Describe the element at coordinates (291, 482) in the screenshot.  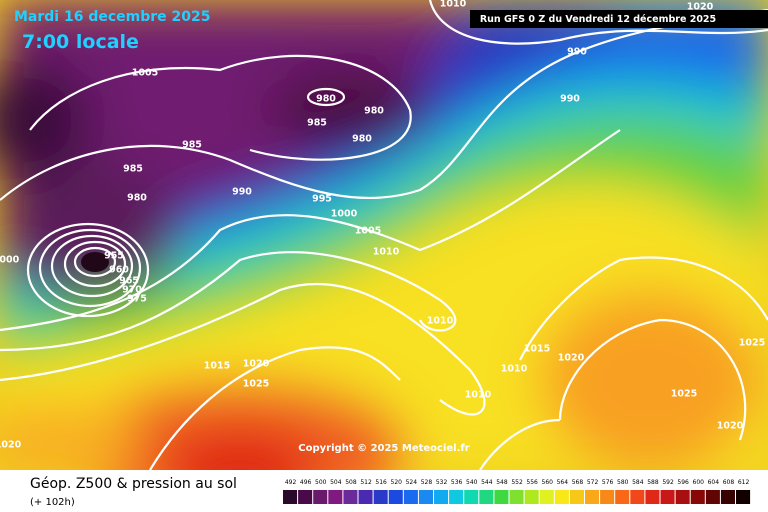
I see `scale-label: 492` at that location.